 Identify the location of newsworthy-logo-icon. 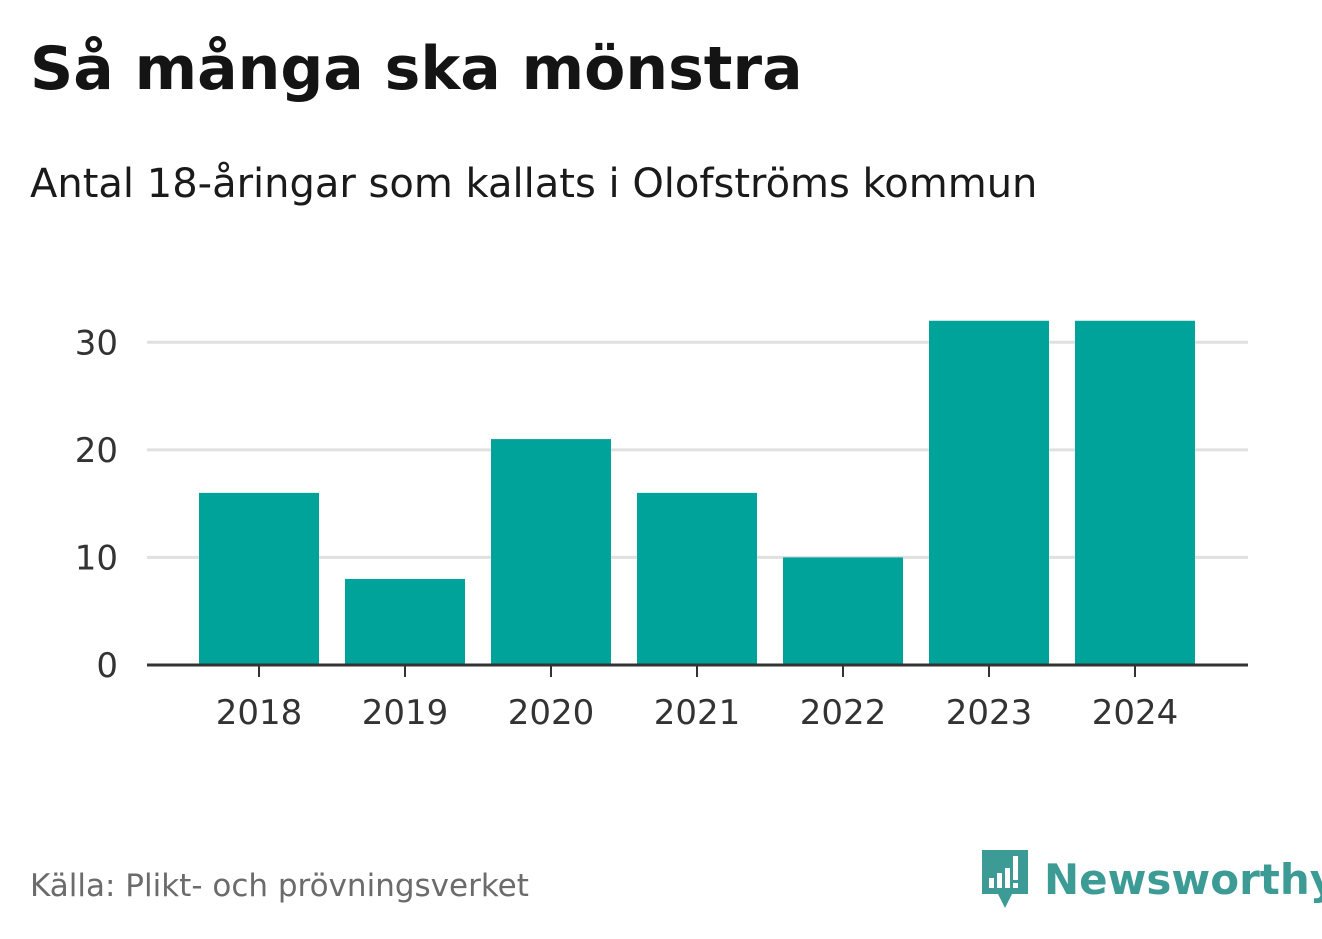
(1005, 879).